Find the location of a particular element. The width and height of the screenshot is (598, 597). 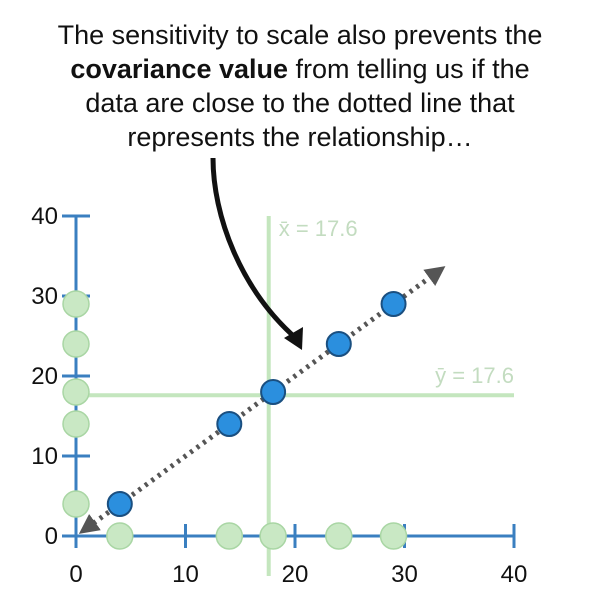

mean-x-label: x̄ = 17.6 is located at coordinates (318, 228).